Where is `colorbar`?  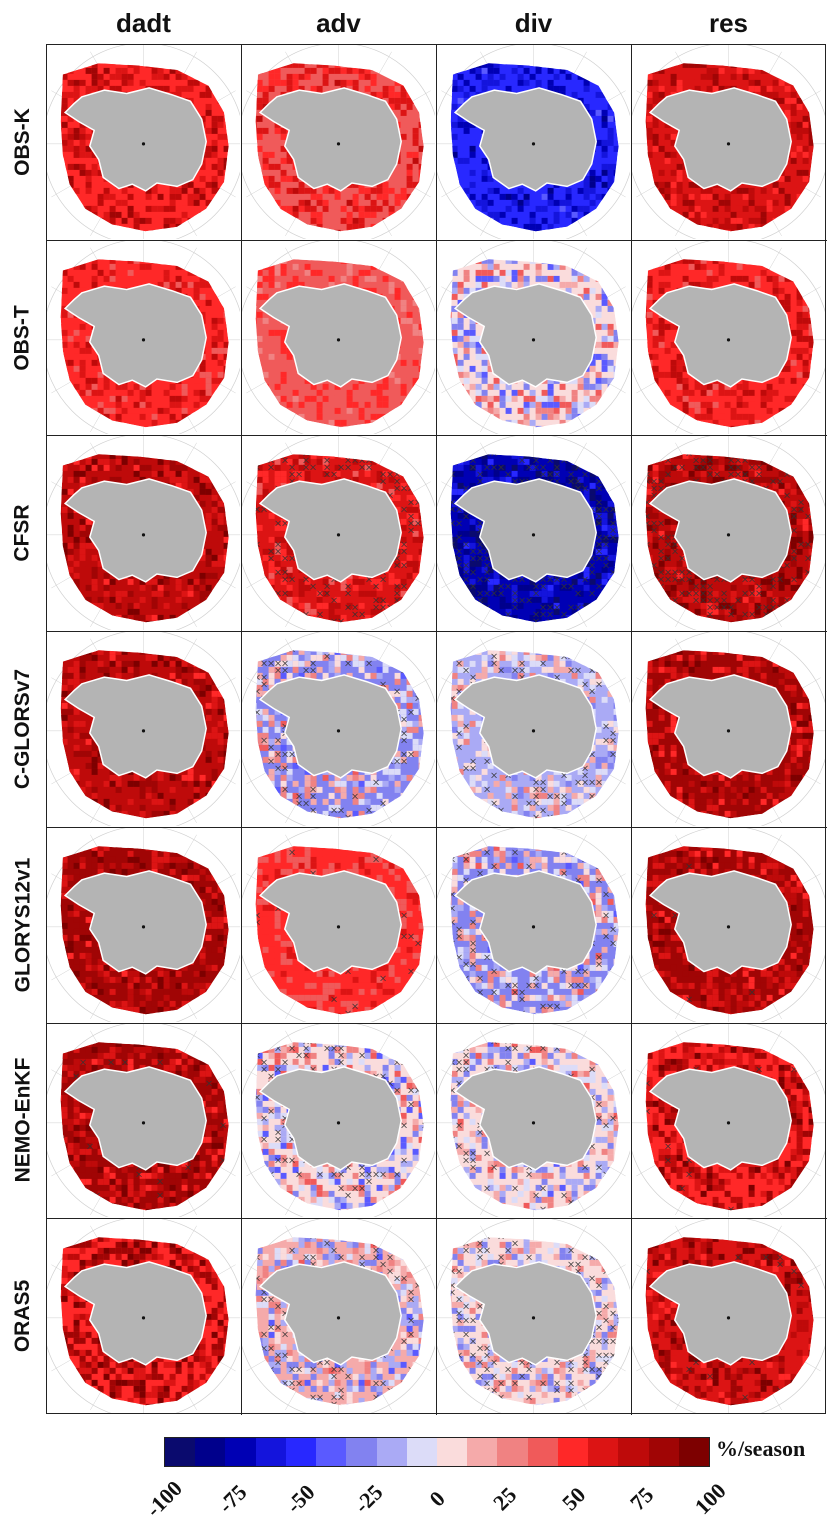 colorbar is located at coordinates (437, 1452).